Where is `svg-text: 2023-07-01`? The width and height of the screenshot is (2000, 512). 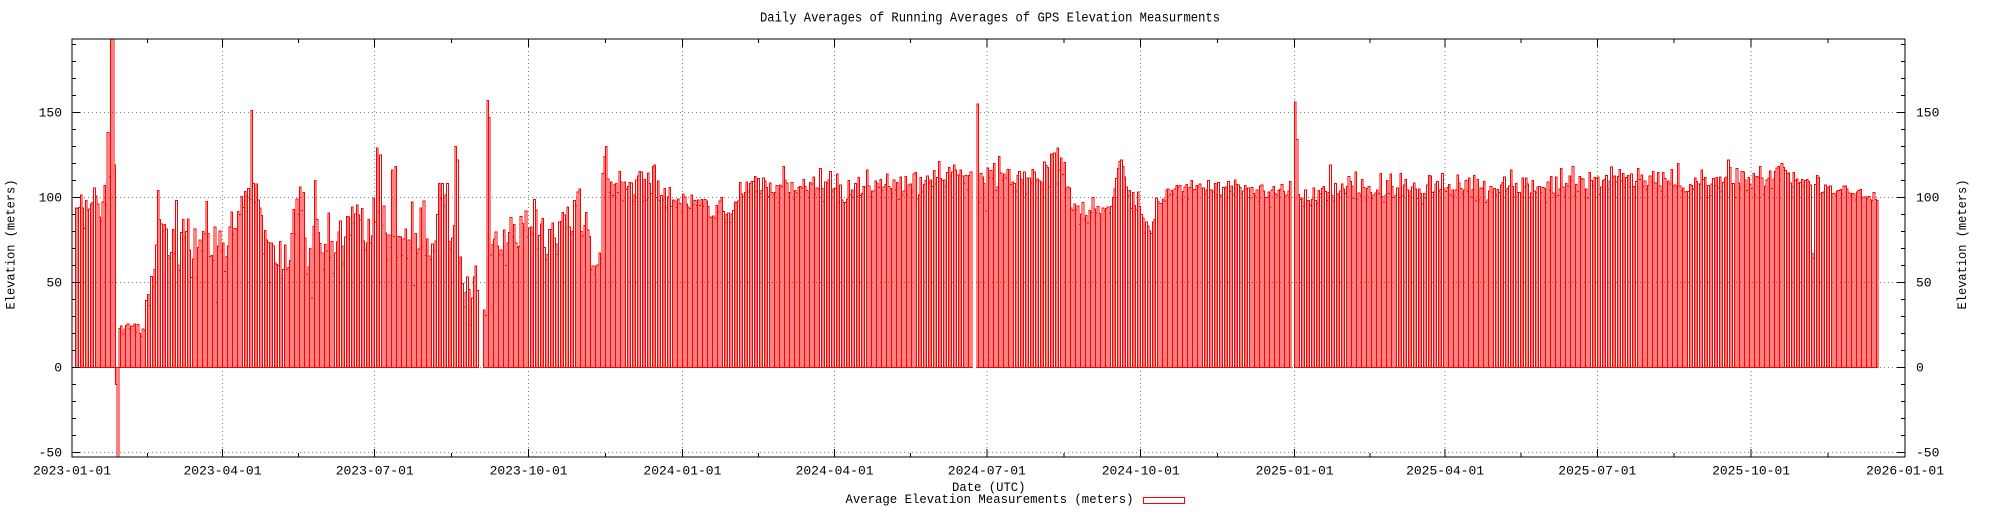 svg-text: 2023-07-01 is located at coordinates (375, 471).